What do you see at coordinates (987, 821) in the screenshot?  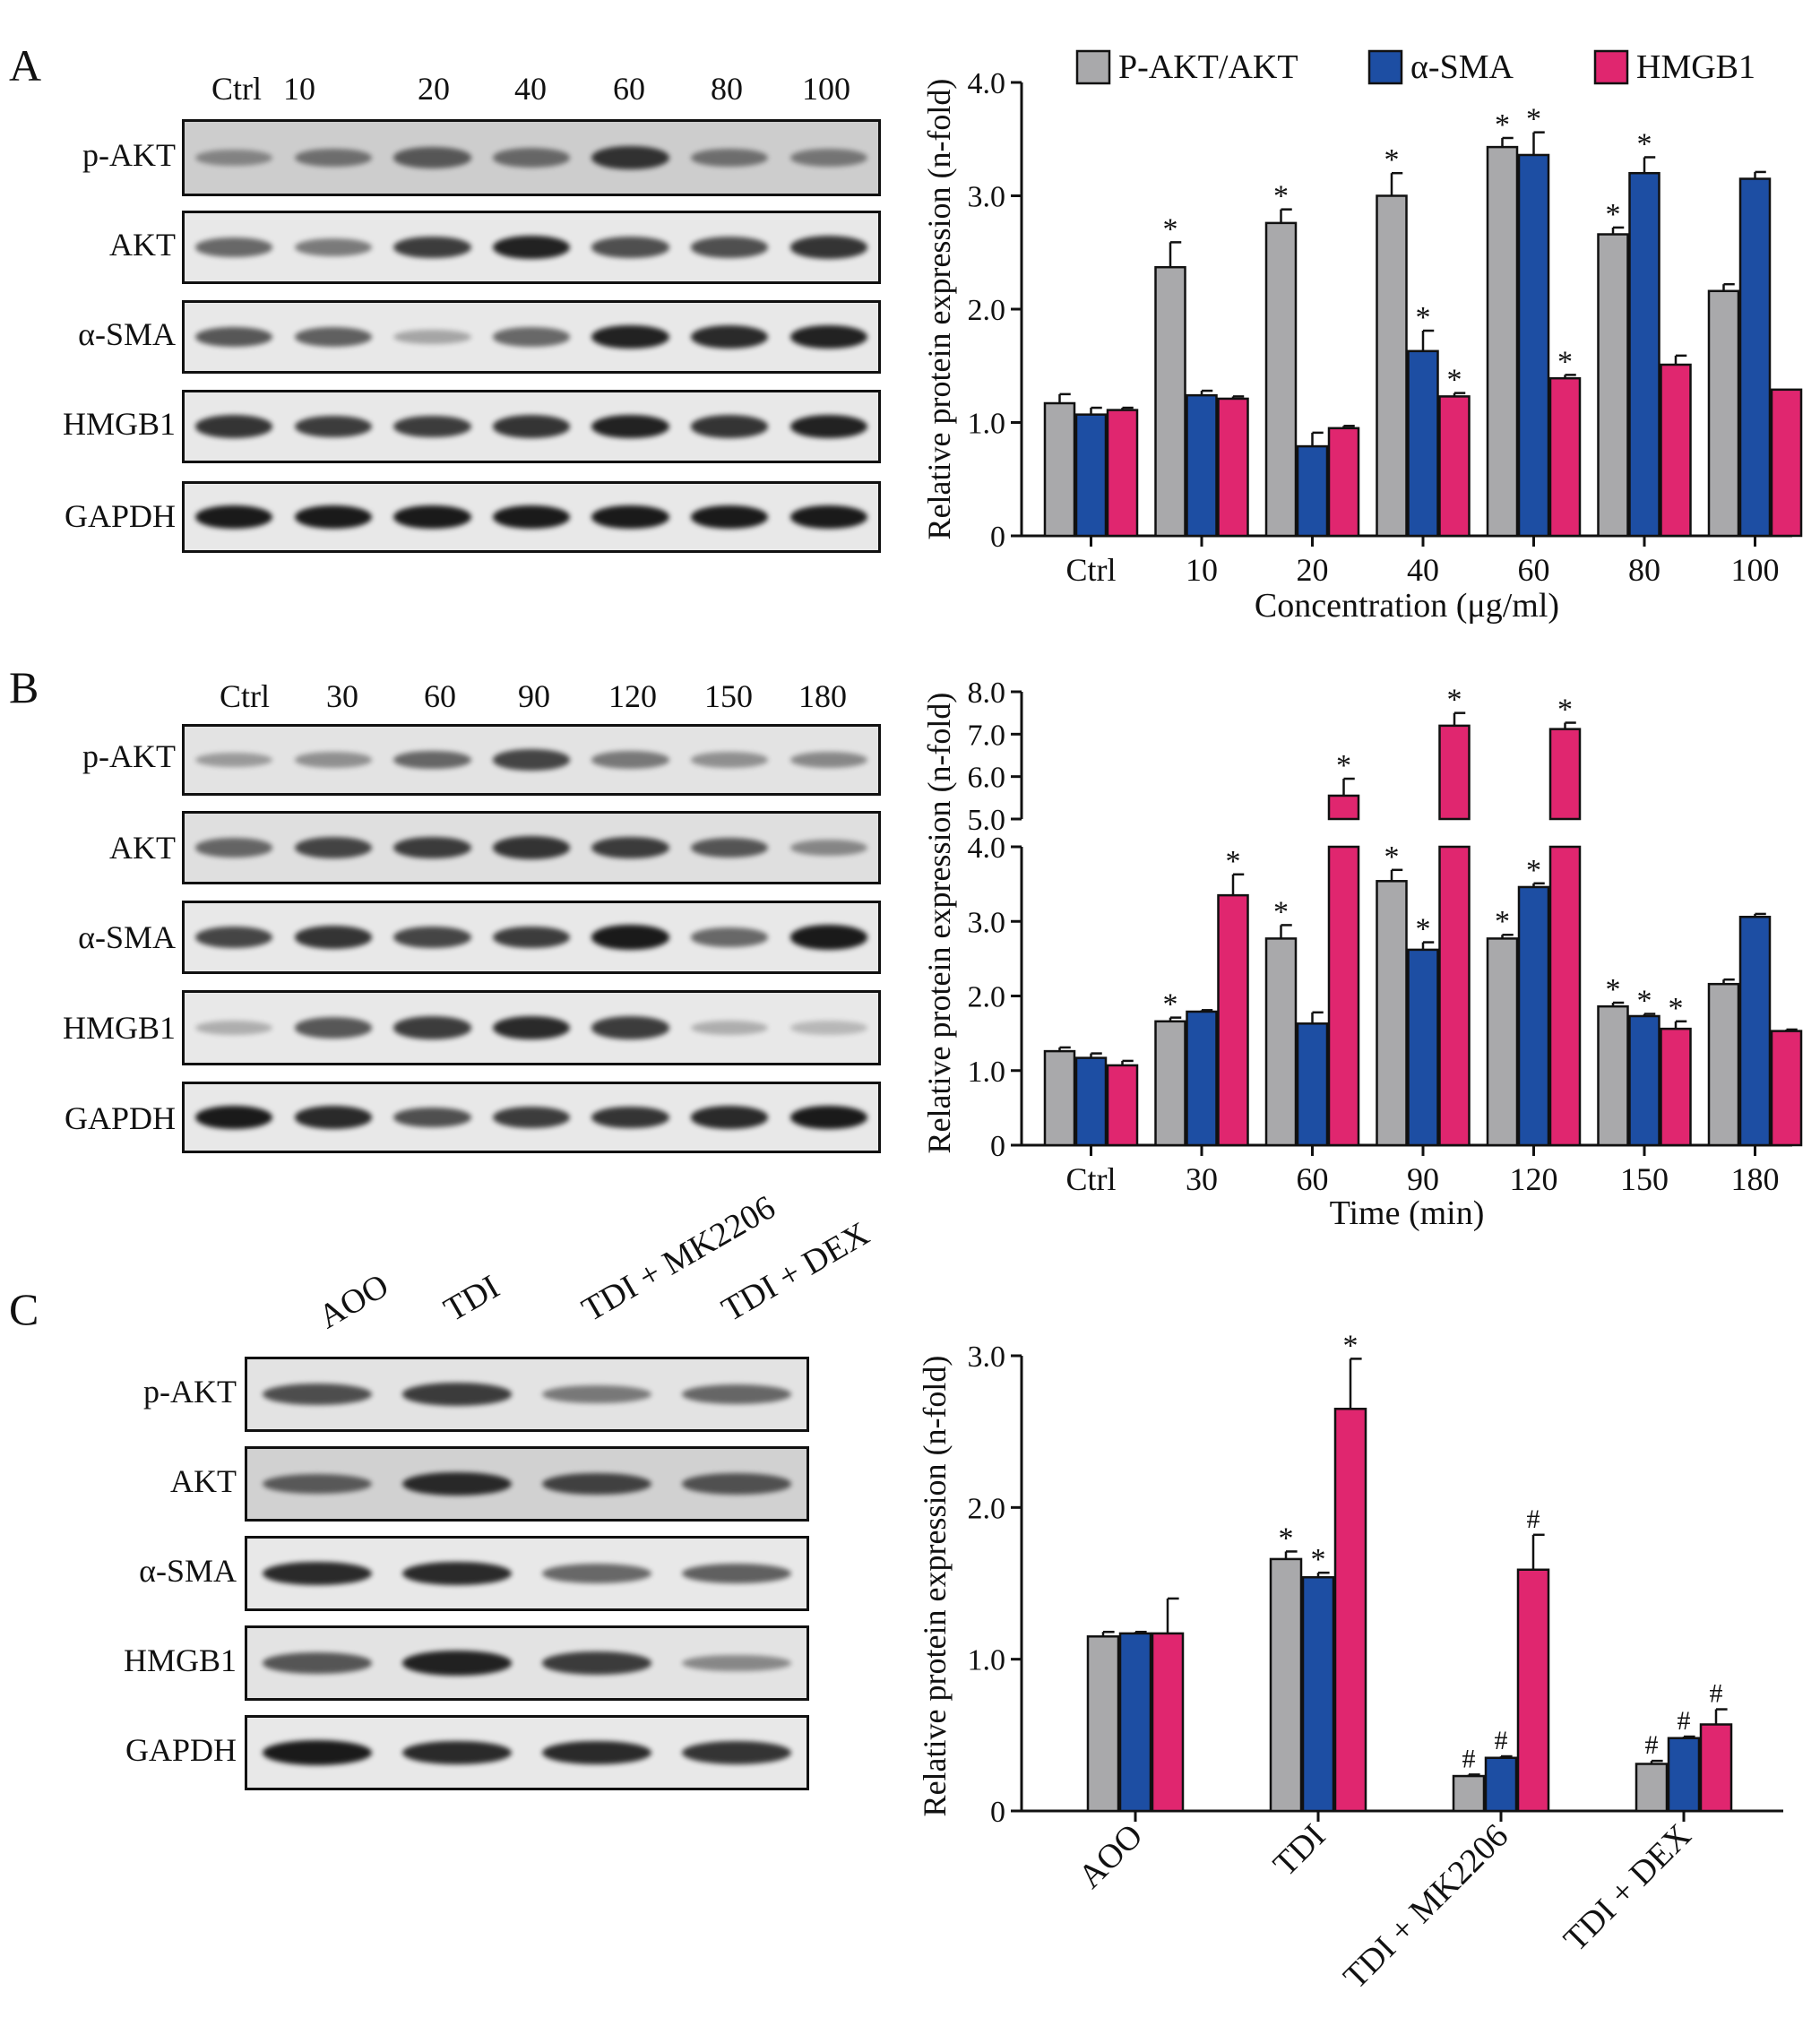 I see `y-tick-label: 5.0` at bounding box center [987, 821].